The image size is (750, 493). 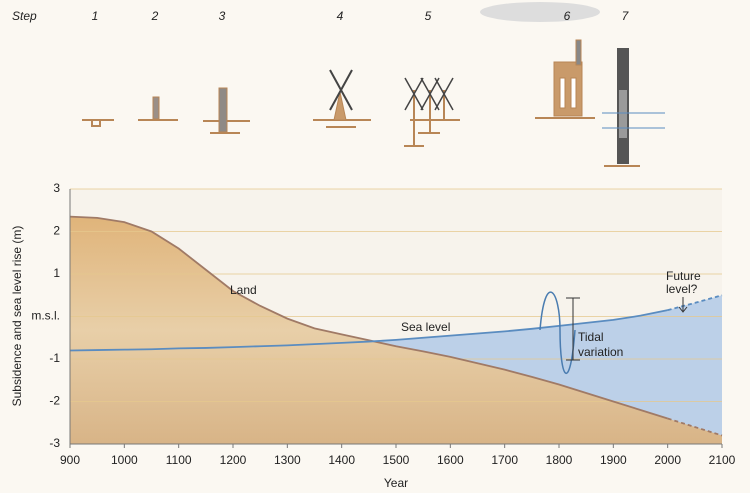 What do you see at coordinates (56, 188) in the screenshot?
I see `y-tick-label: 3` at bounding box center [56, 188].